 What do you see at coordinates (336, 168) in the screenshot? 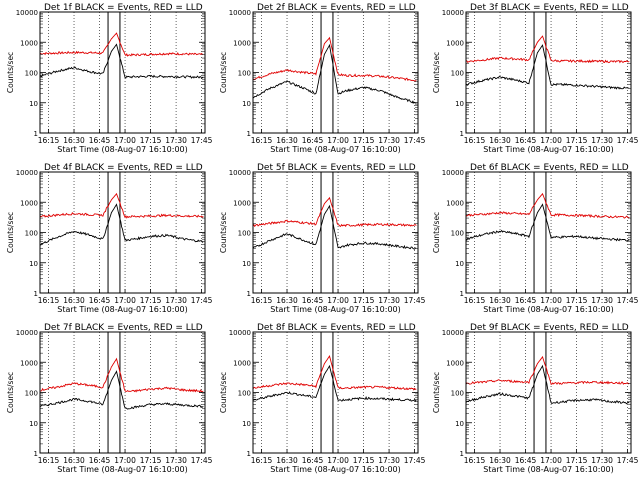
I see `panel-title: Det 5f BLACK = Events, RED = LLD` at bounding box center [336, 168].